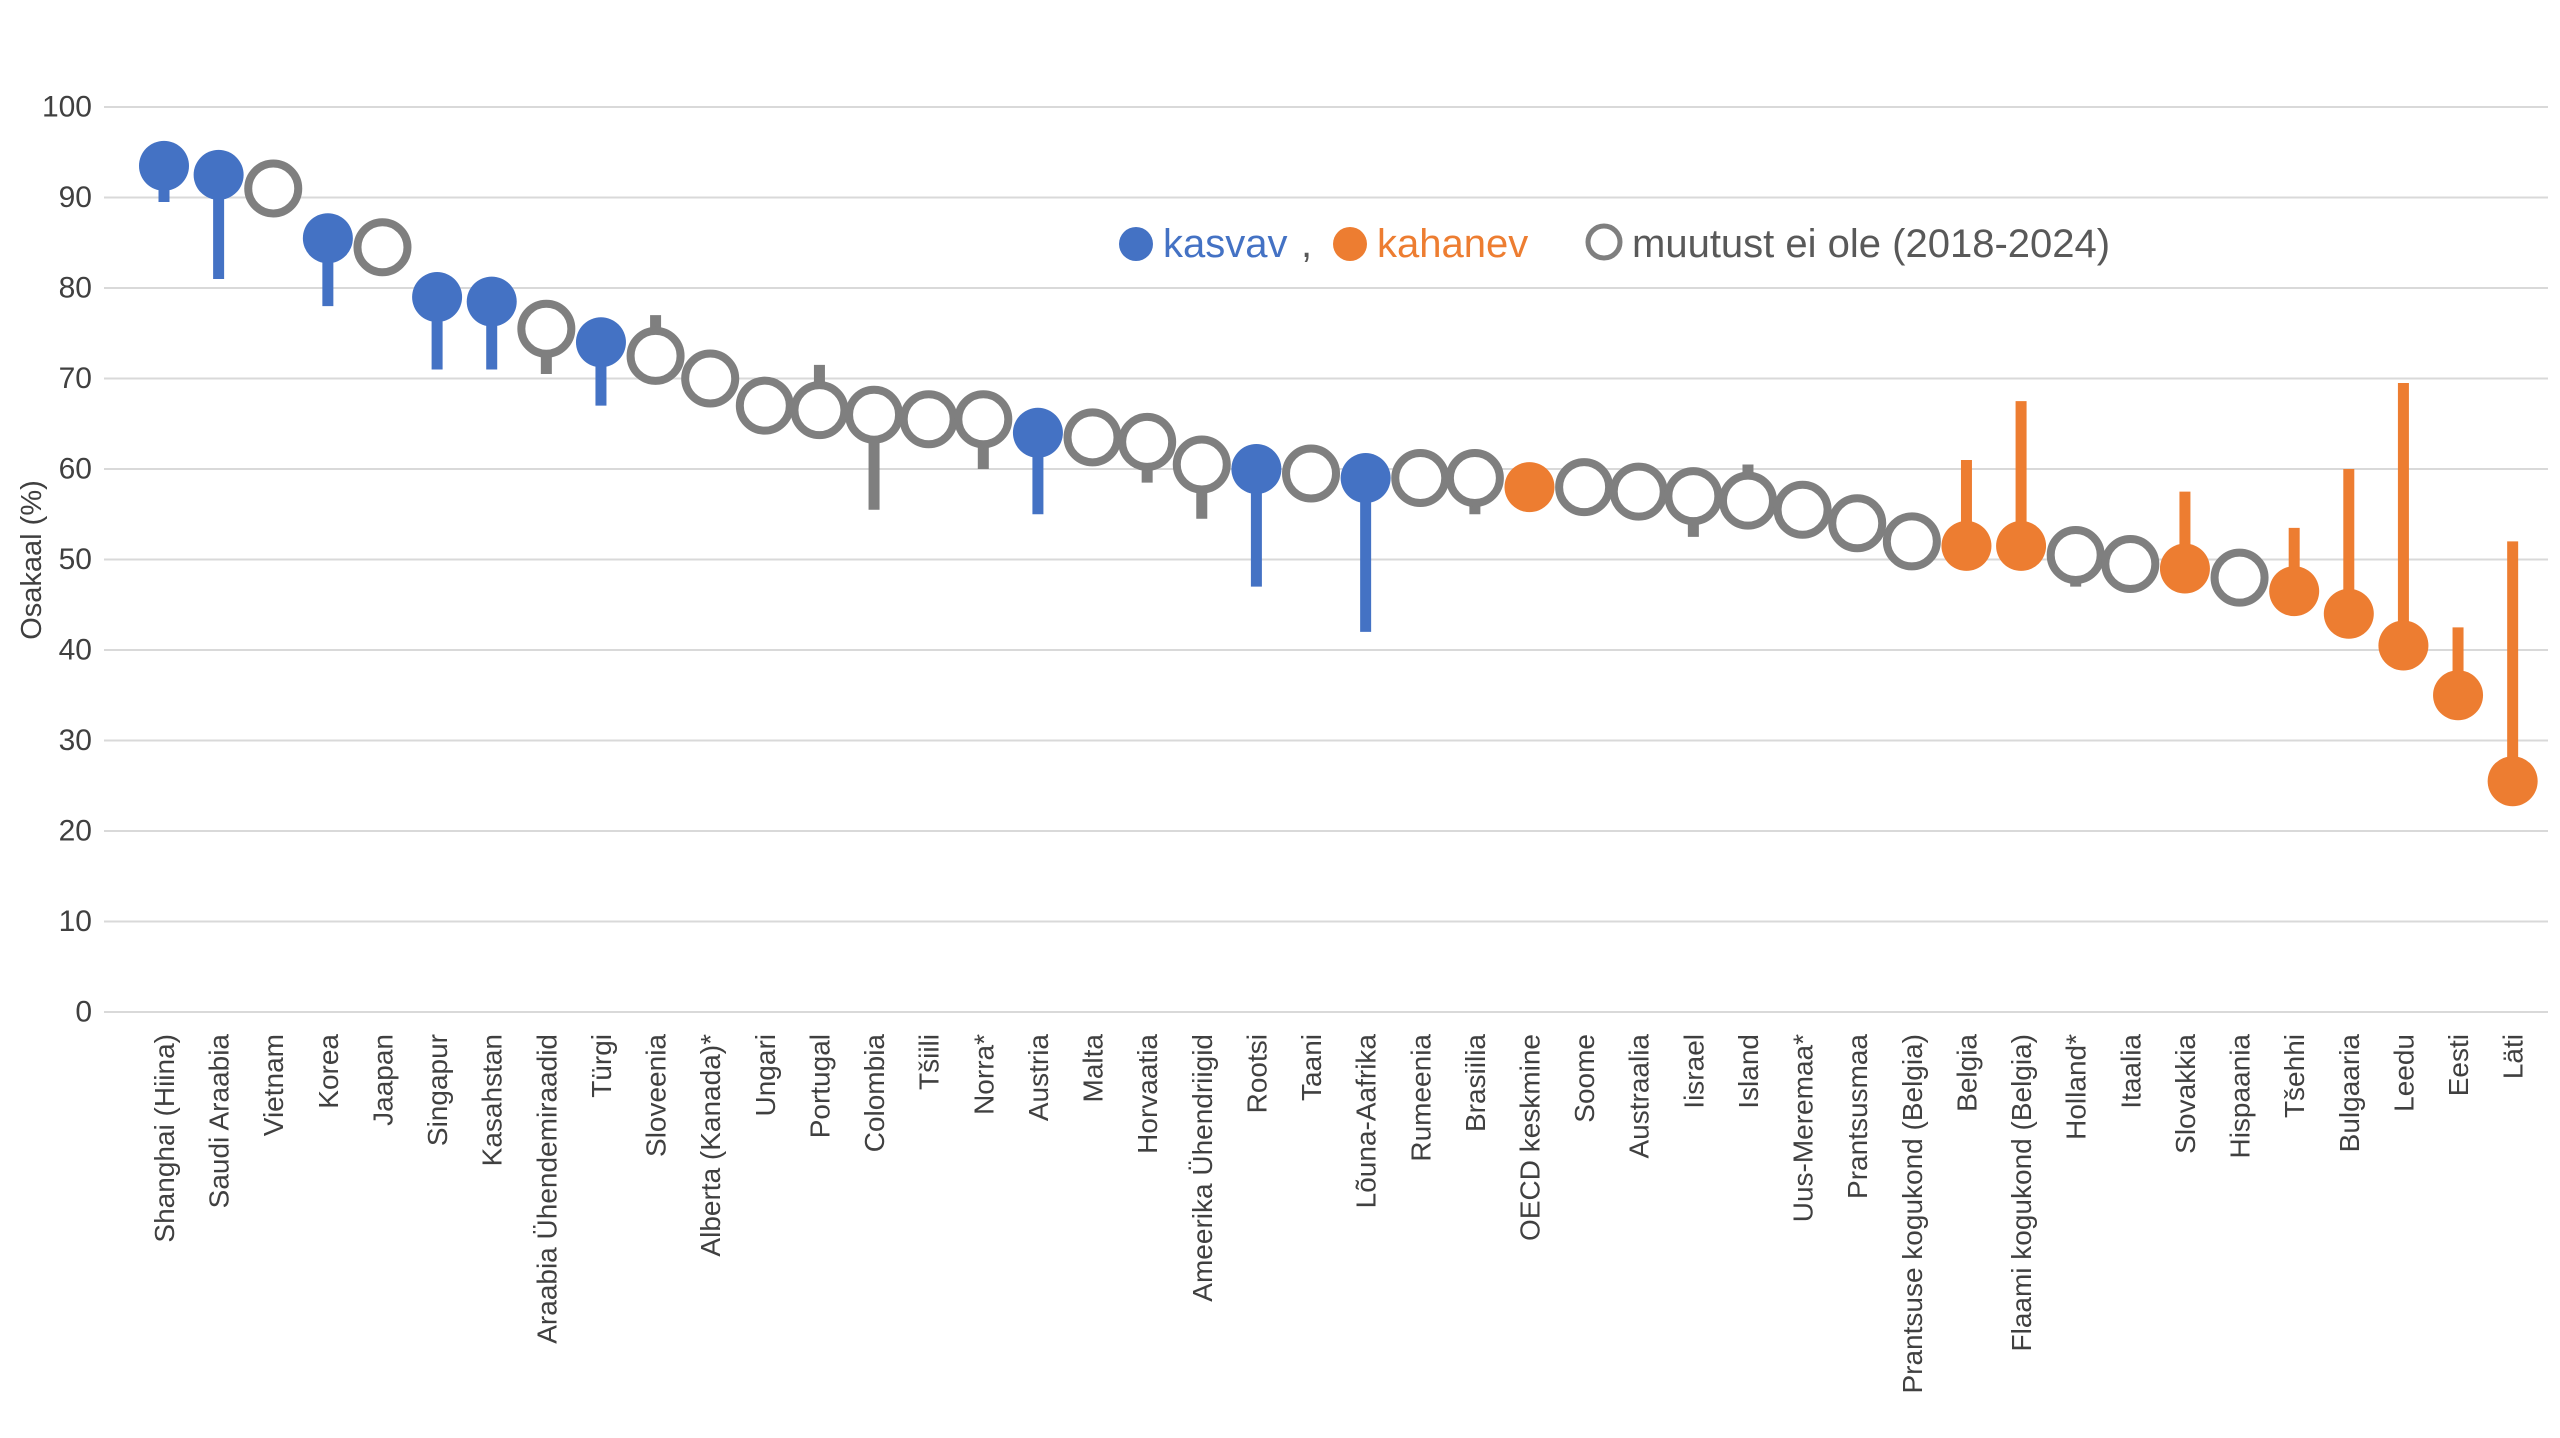  I want to click on x-axis-label-14: Colombia, so click(874, 1093).